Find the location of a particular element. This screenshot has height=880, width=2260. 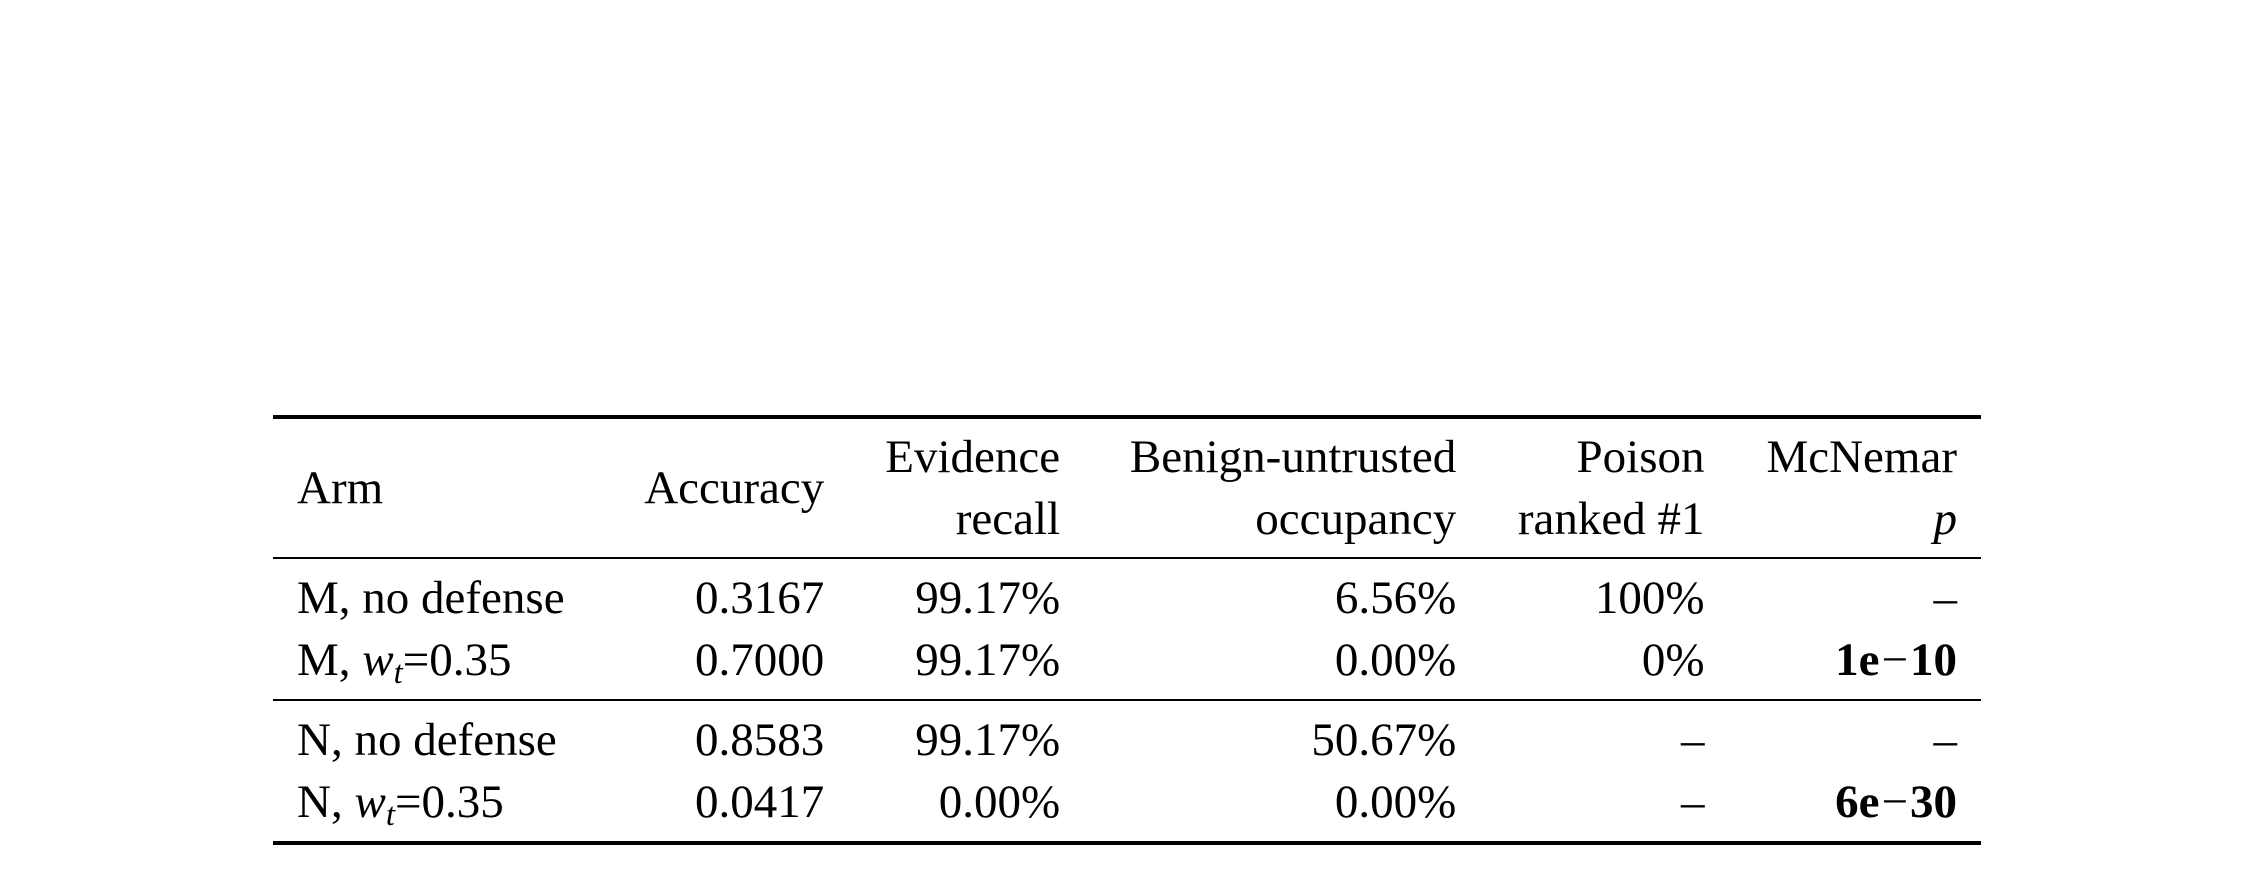

header-accuracy: Accuracy is located at coordinates (727, 487).